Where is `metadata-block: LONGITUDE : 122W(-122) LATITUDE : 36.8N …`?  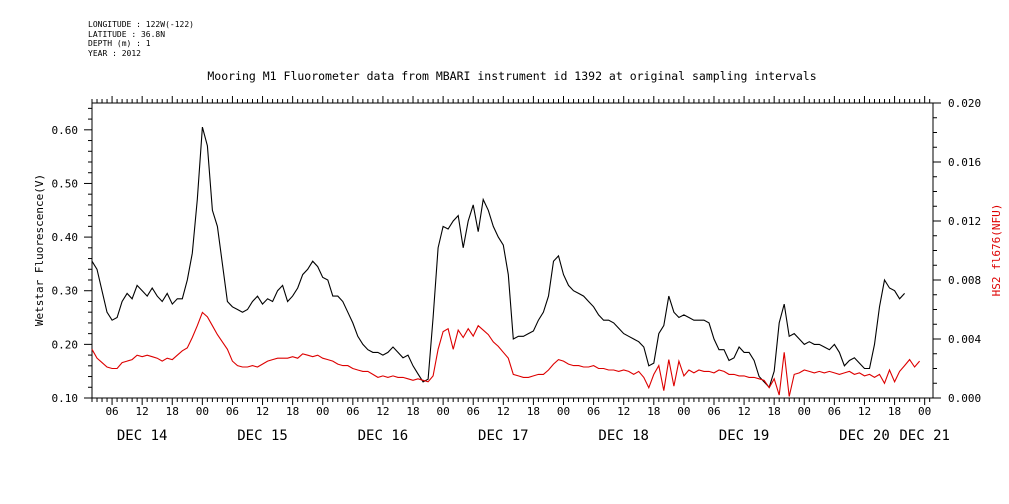
metadata-block: LONGITUDE : 122W(-122) LATITUDE : 36.8N … is located at coordinates (141, 39).